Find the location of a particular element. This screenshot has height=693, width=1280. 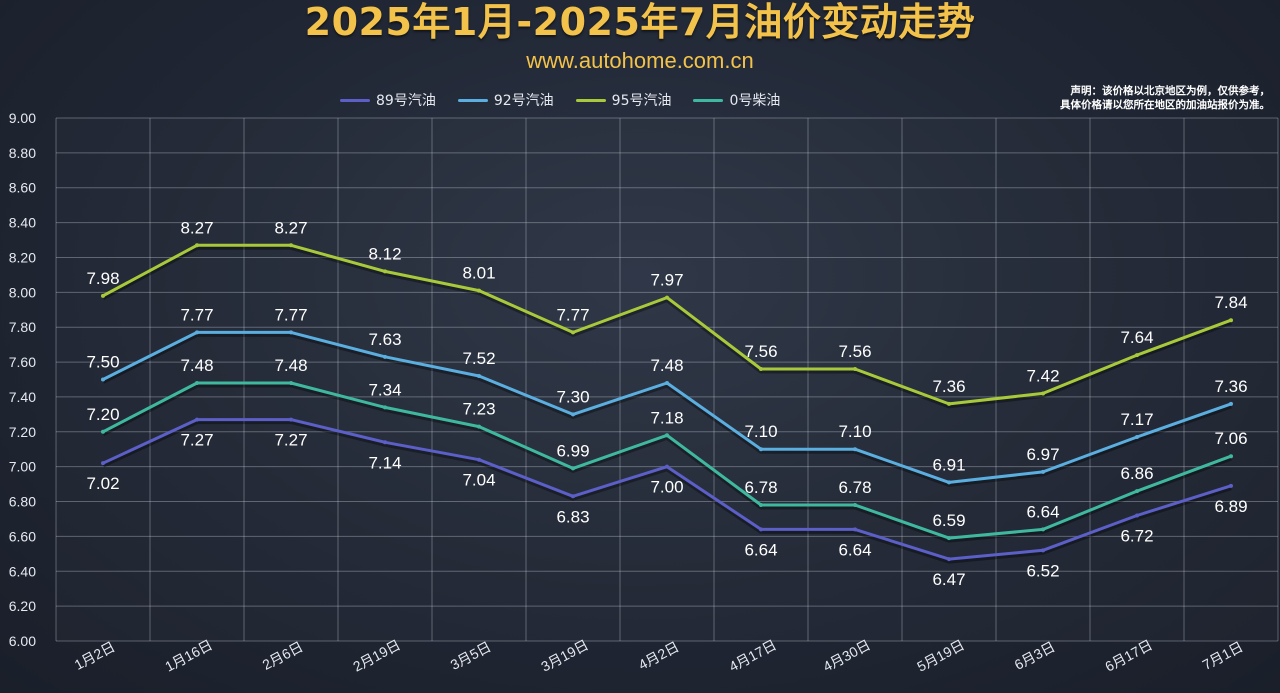

data-label: 6.91 is located at coordinates (948, 464).